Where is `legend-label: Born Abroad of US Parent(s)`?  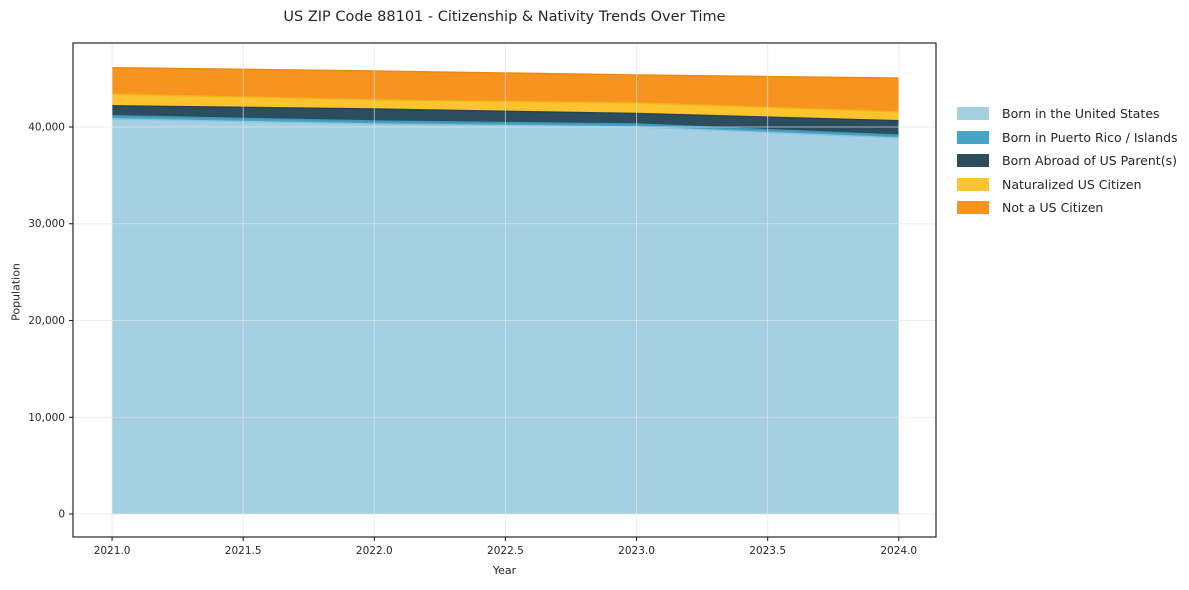 legend-label: Born Abroad of US Parent(s) is located at coordinates (1089, 161).